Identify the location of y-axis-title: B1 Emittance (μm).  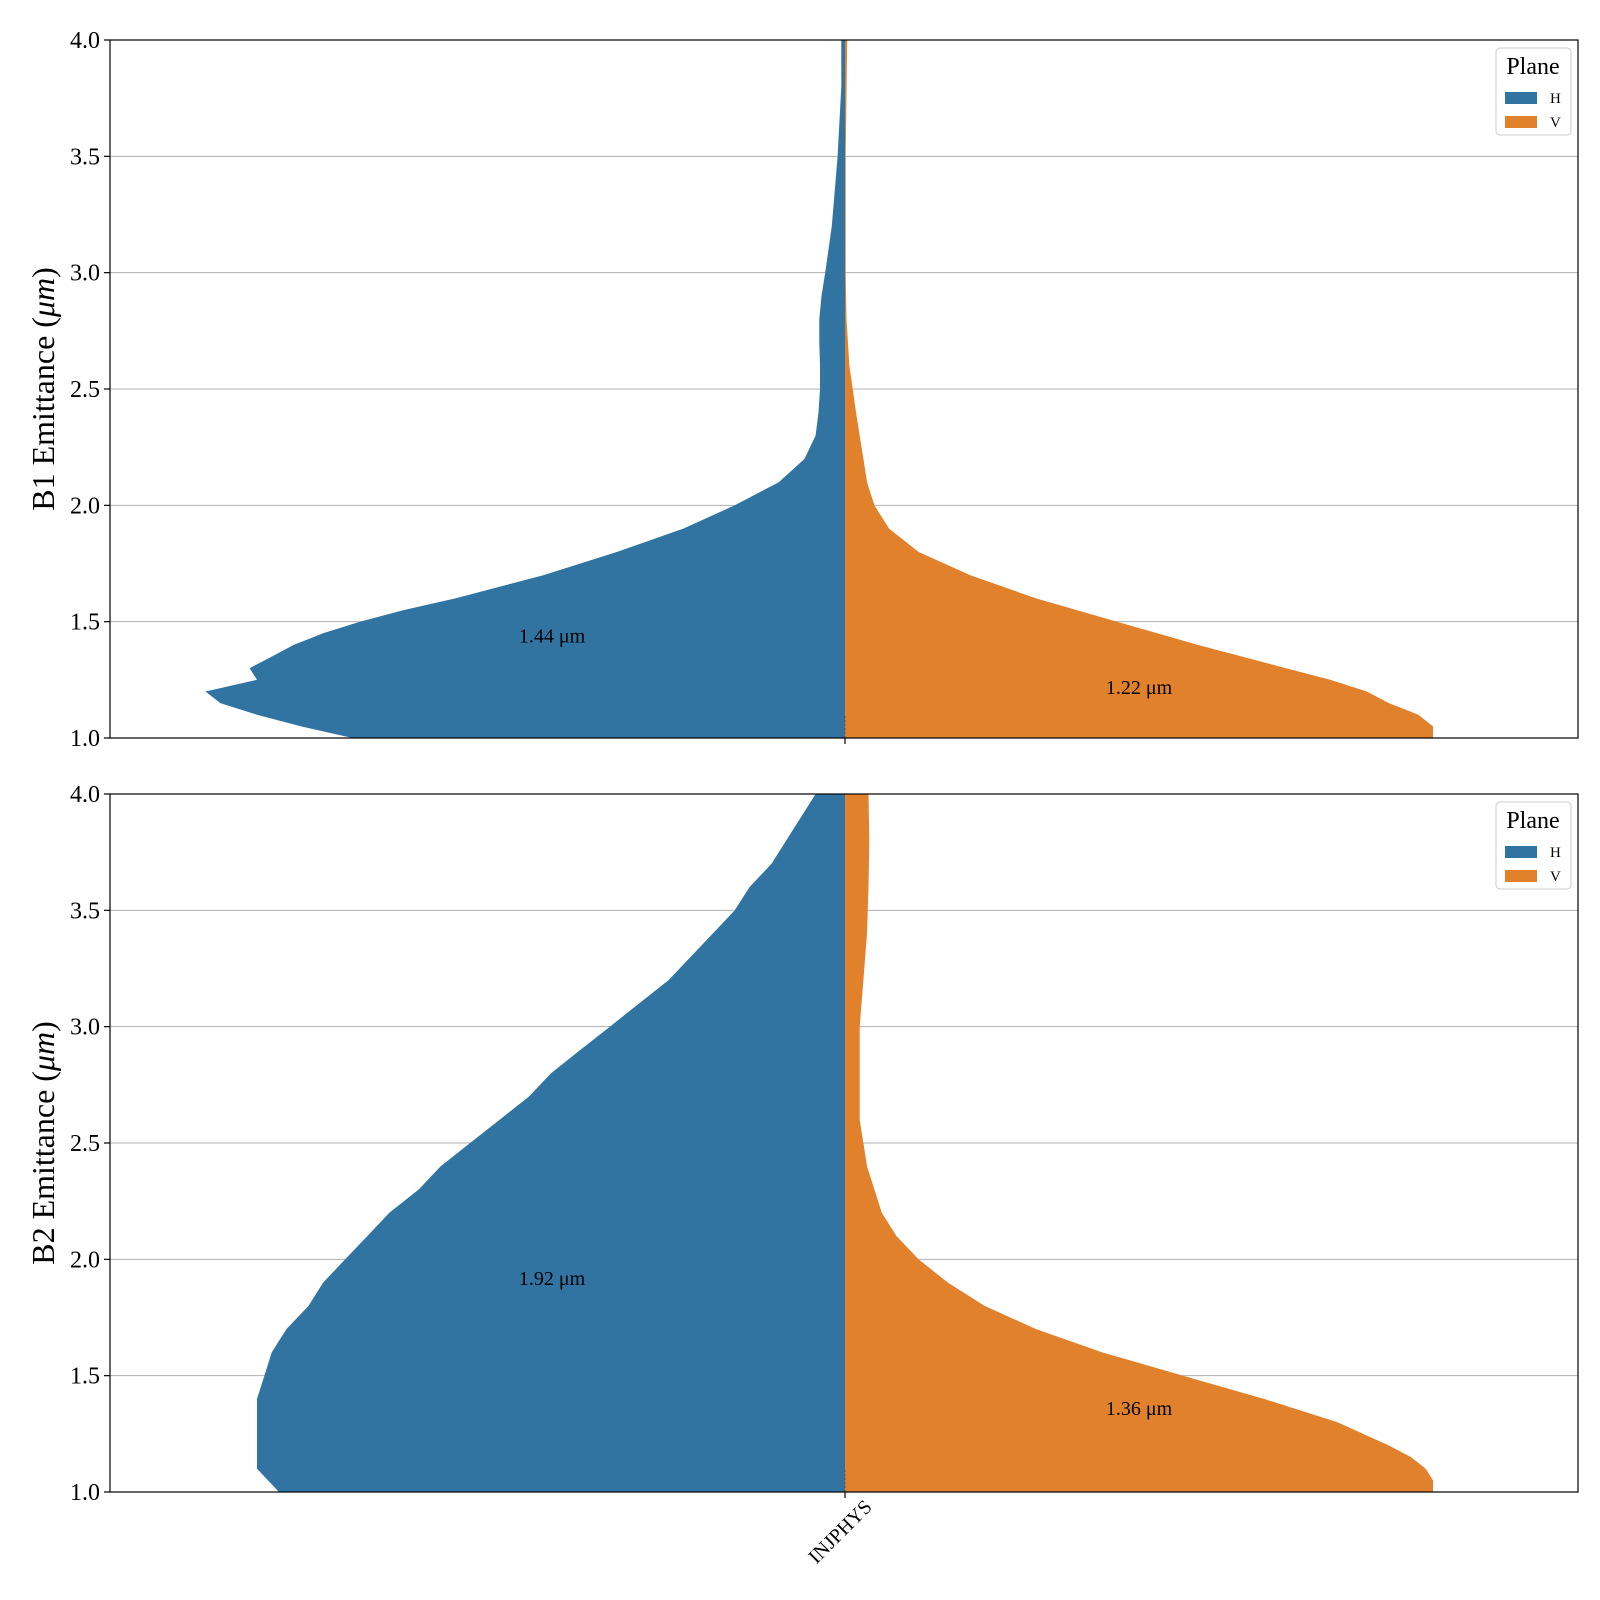
(43, 389).